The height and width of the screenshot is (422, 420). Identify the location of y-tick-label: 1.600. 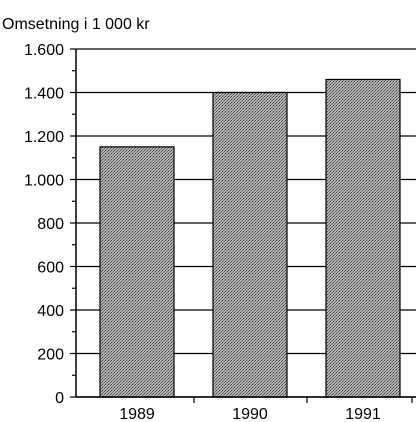
(44, 50).